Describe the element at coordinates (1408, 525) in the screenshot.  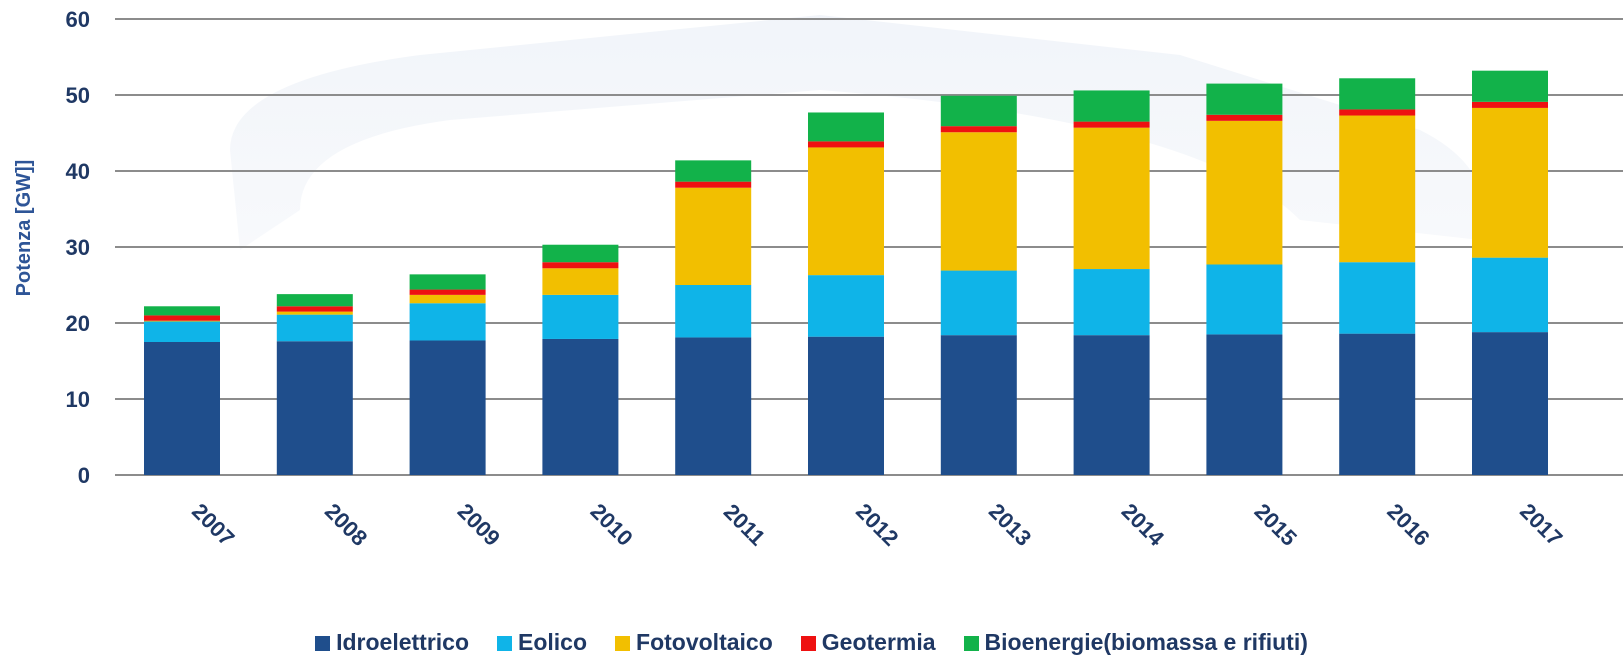
I see `x-tick-label-2016: 2016` at that location.